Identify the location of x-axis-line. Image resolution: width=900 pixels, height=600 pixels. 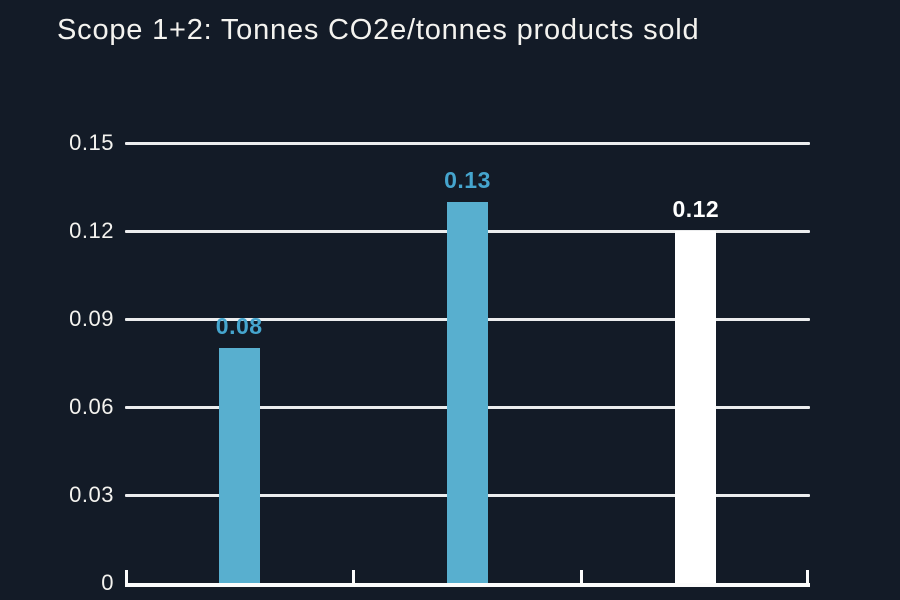
(467, 585).